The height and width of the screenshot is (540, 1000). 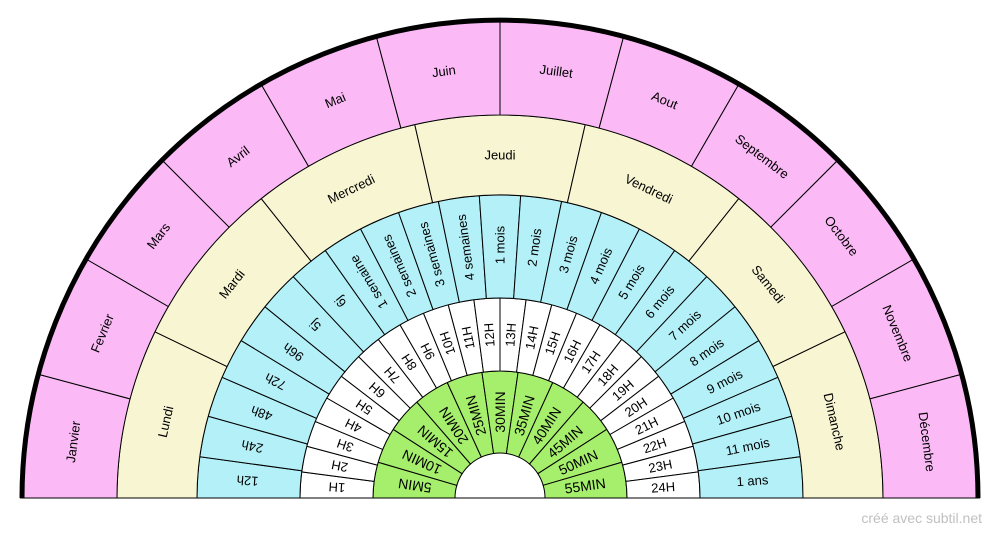 What do you see at coordinates (448, 342) in the screenshot?
I see `hours-label: 10H` at bounding box center [448, 342].